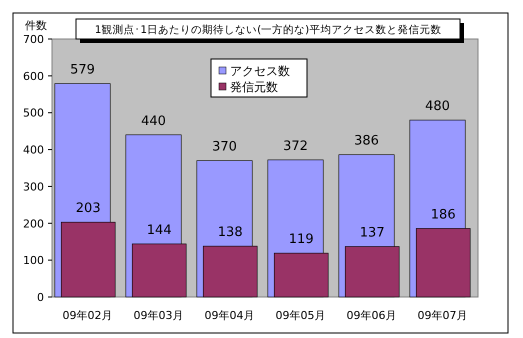 This screenshot has height=338, width=523. Describe the element at coordinates (33, 113) in the screenshot. I see `y-tick-label: 500` at that location.